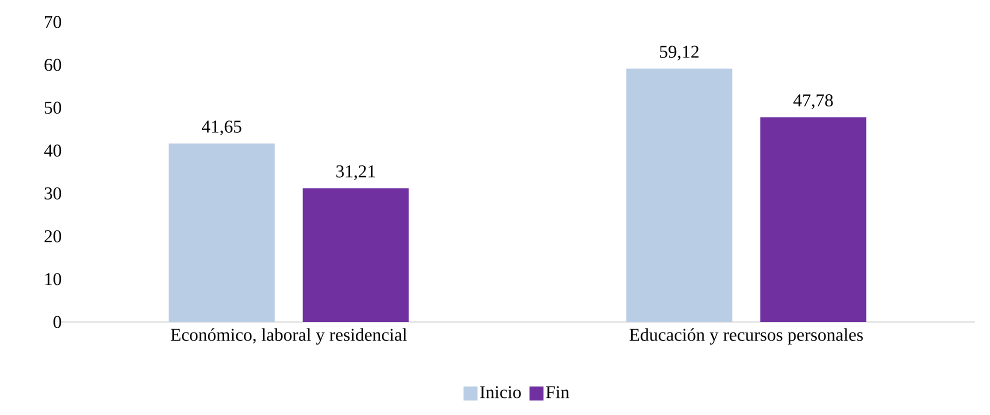 This screenshot has width=990, height=415. Describe the element at coordinates (355, 172) in the screenshot. I see `data-label: 31,21` at that location.